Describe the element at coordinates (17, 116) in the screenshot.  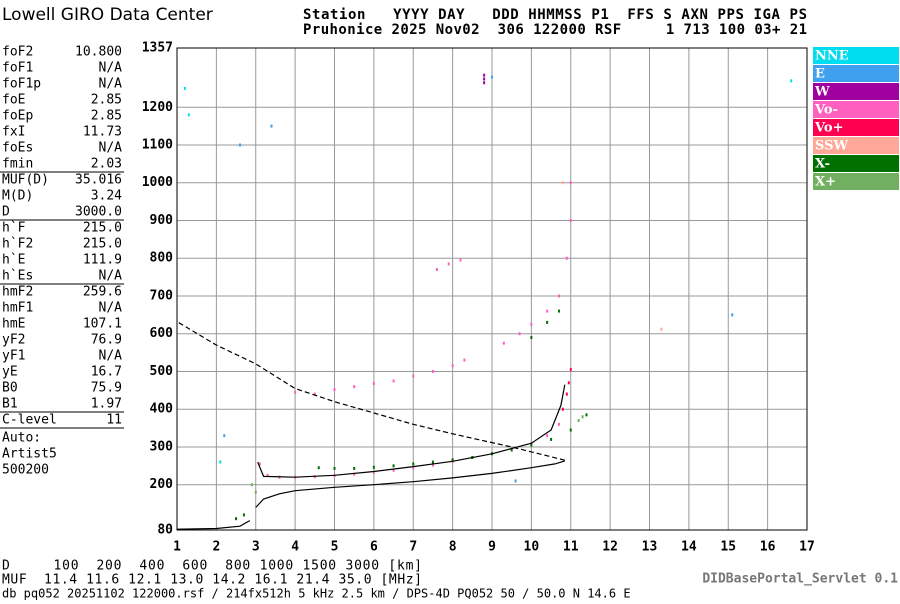
I see `param-label: foEp` at that location.